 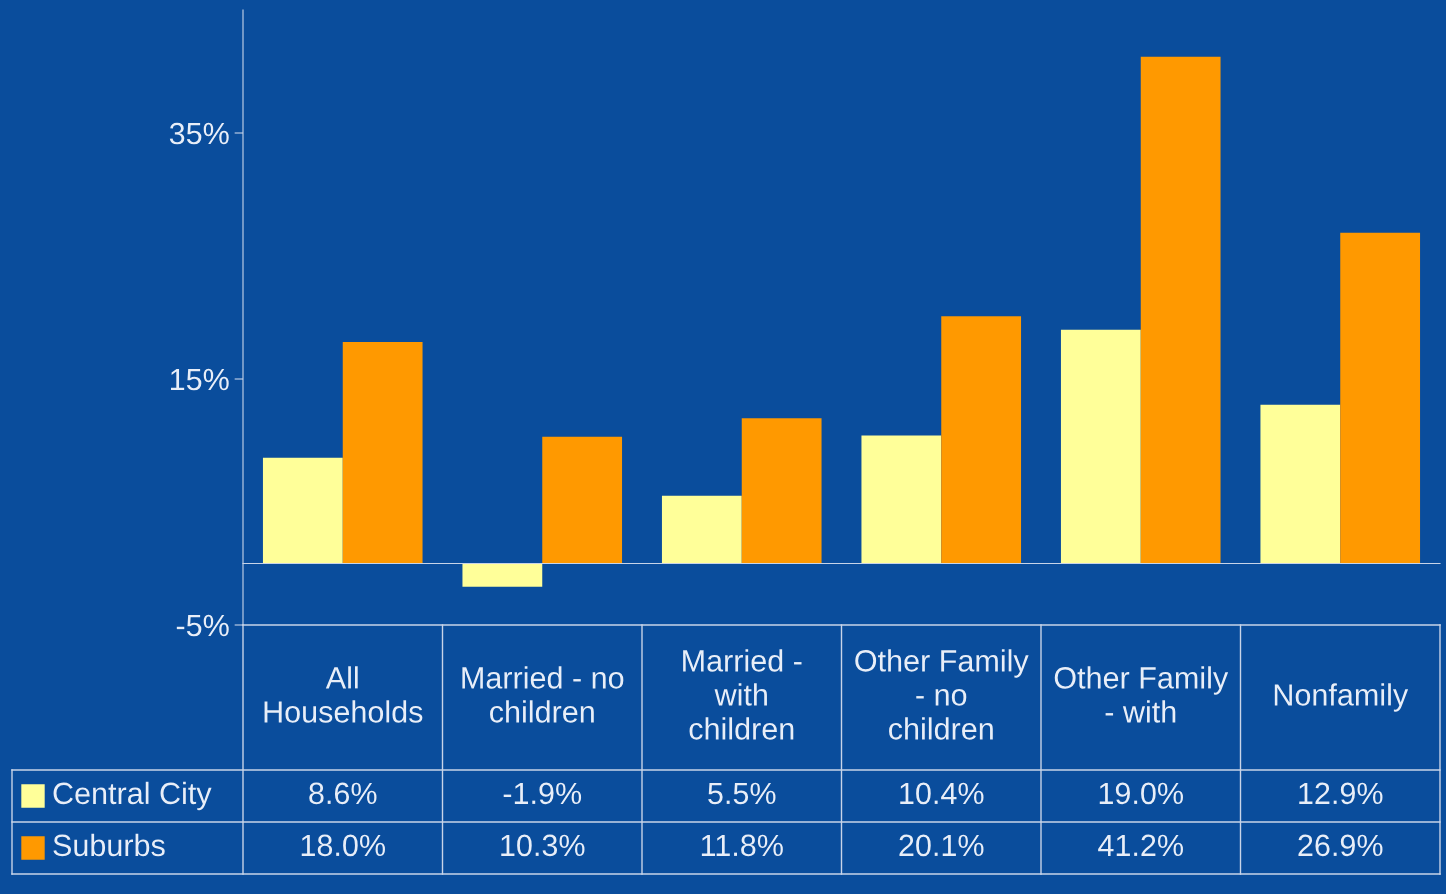 What do you see at coordinates (1141, 793) in the screenshot?
I see `data-label: 19.0%` at bounding box center [1141, 793].